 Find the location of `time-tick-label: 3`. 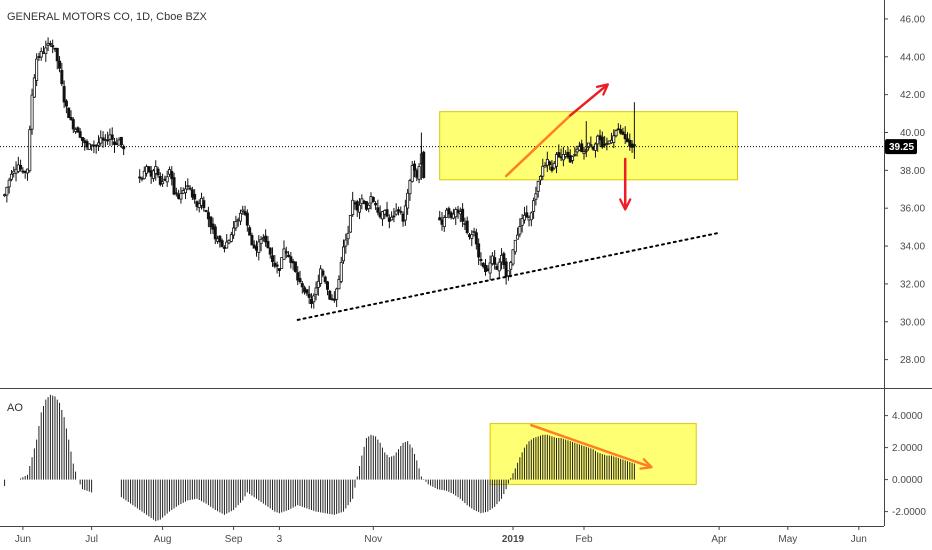

time-tick-label: 3 is located at coordinates (280, 539).